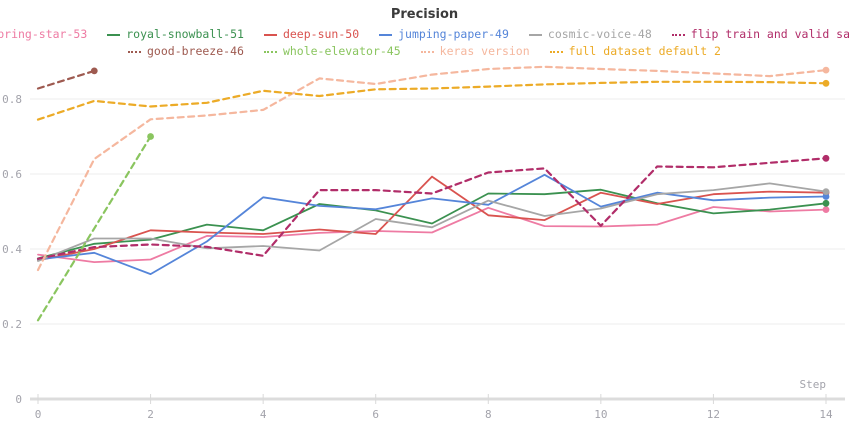 This screenshot has width=849, height=440. Describe the element at coordinates (826, 70) in the screenshot. I see `series-end-dot-keras-version` at that location.